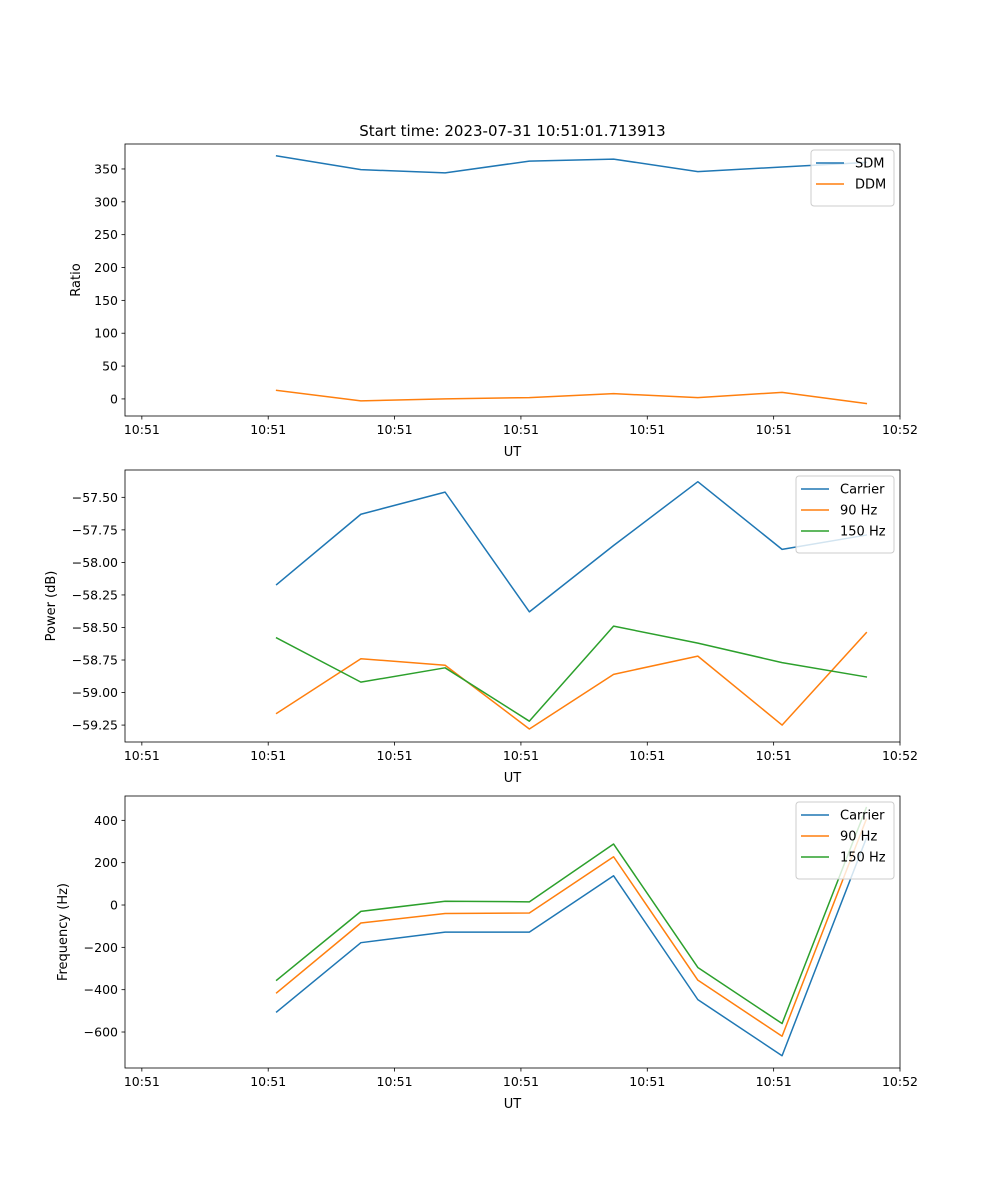 The image size is (1000, 1200). I want to click on chart-title: Start time: 2023-07-31 10:51:01.713913, so click(512, 131).